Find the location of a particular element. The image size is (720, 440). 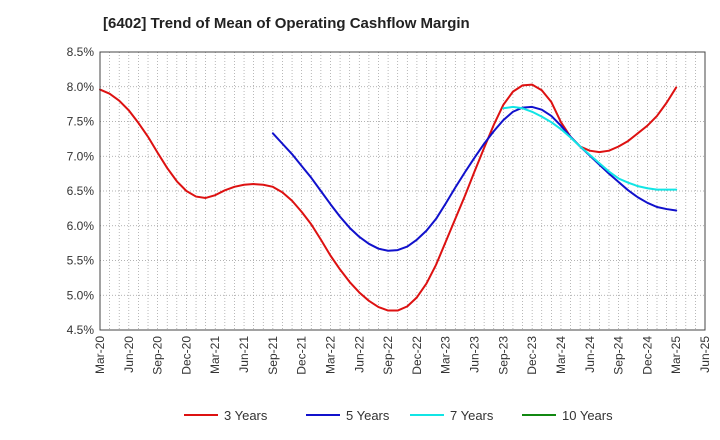

legend-label: 3 Years is located at coordinates (246, 415).